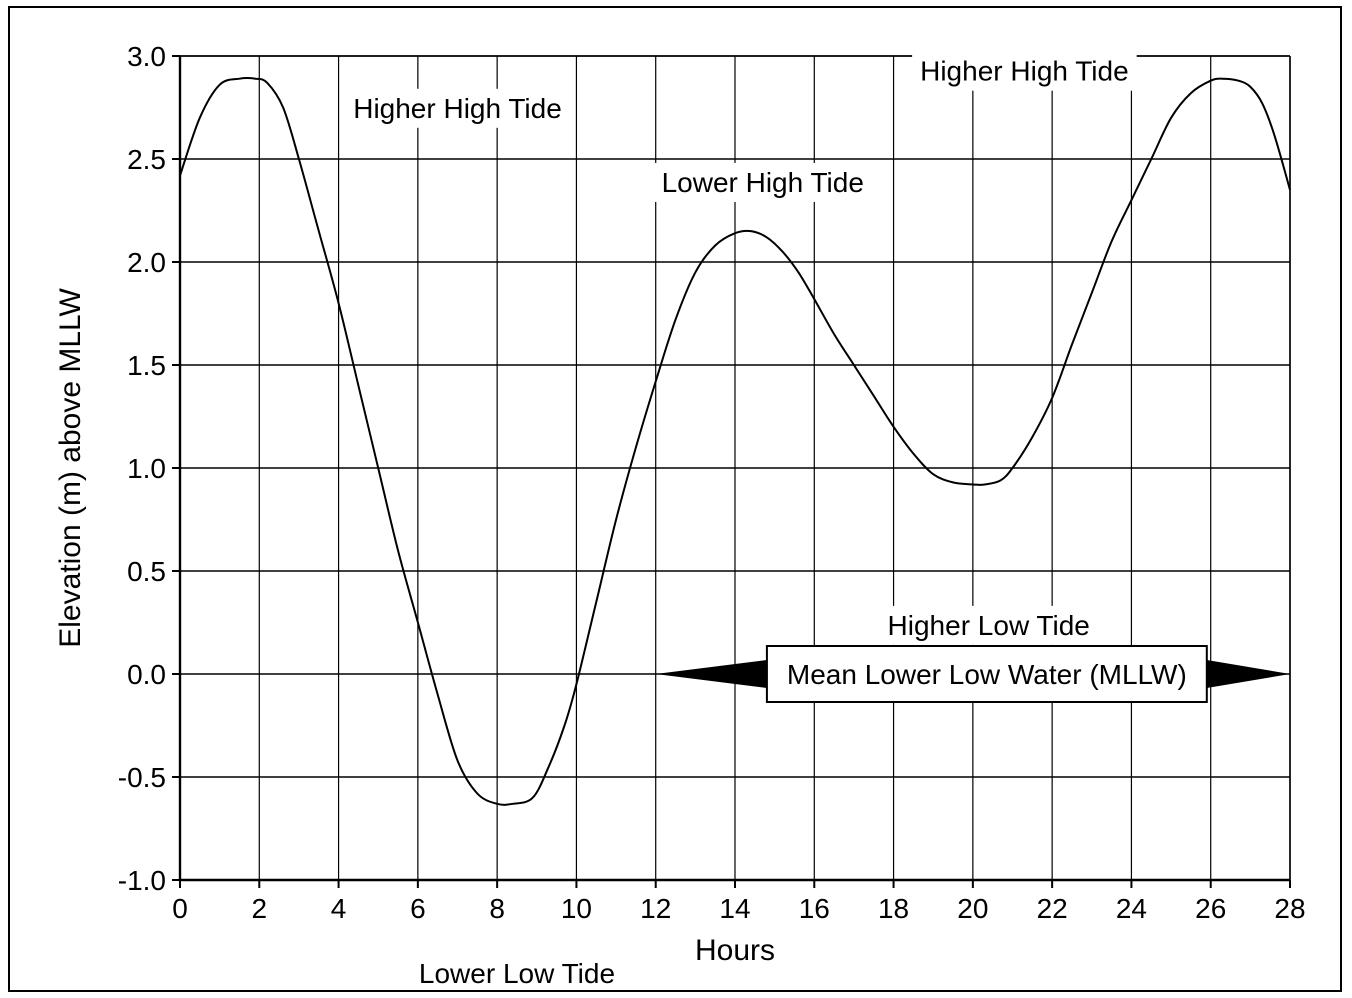 Image resolution: width=1352 pixels, height=998 pixels. I want to click on tide-annotation: Lower High Tide, so click(763, 182).